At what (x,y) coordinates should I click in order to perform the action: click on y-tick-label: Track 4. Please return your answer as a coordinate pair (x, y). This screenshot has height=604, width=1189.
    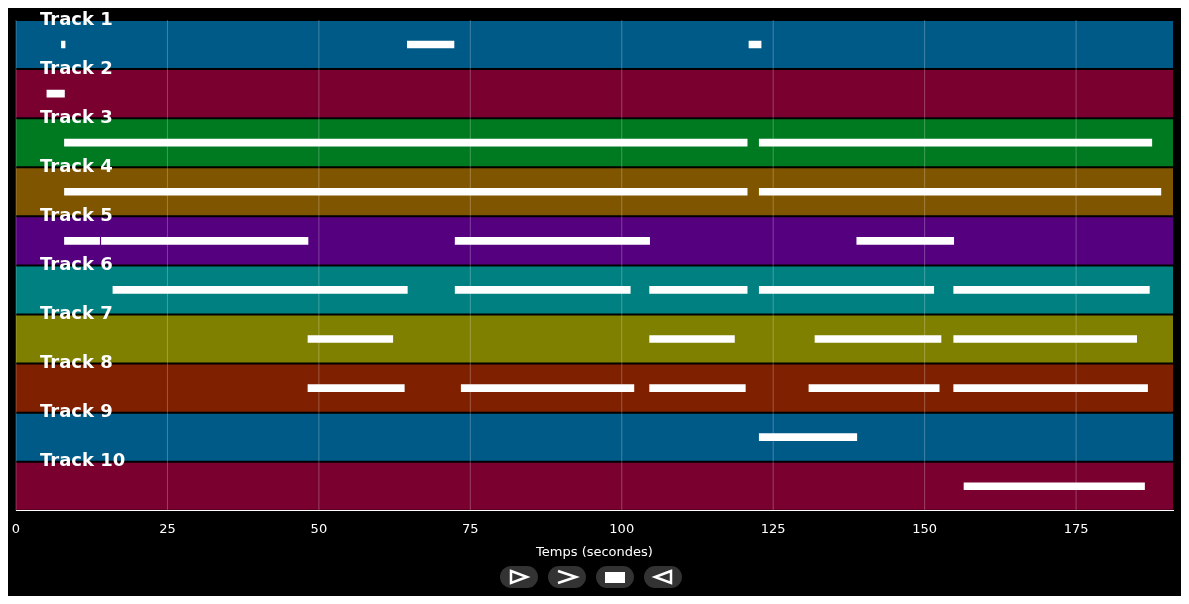
    Looking at the image, I should click on (76, 165).